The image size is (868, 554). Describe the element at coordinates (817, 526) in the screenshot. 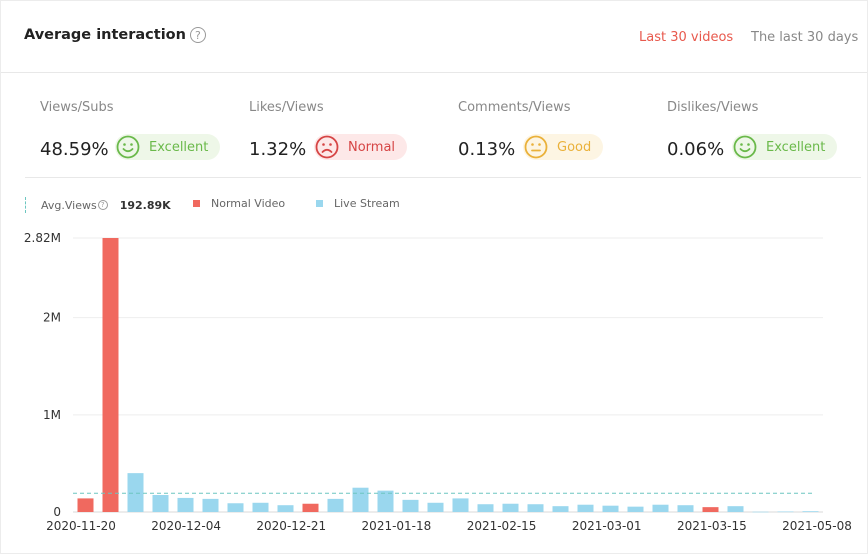

I see `x-tick-label: 2021-05-08` at that location.